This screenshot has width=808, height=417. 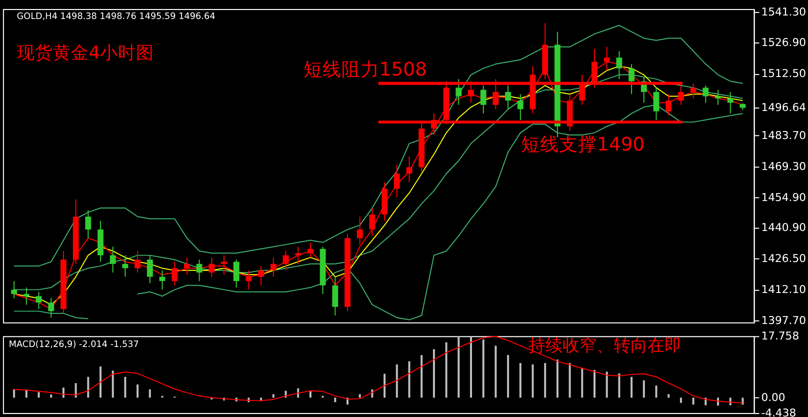 I want to click on y-tick-label: 1483.70, so click(x=783, y=135).